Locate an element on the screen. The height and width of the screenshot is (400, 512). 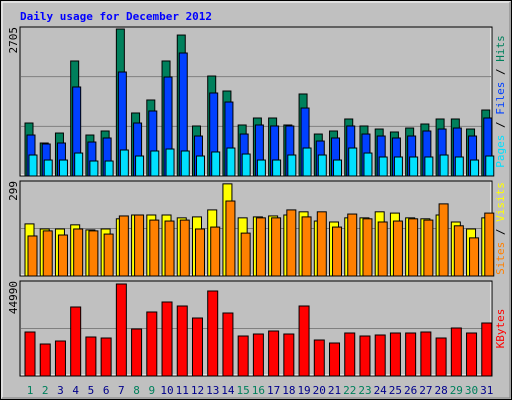
legend-entry: Files is located at coordinates (500, 98).